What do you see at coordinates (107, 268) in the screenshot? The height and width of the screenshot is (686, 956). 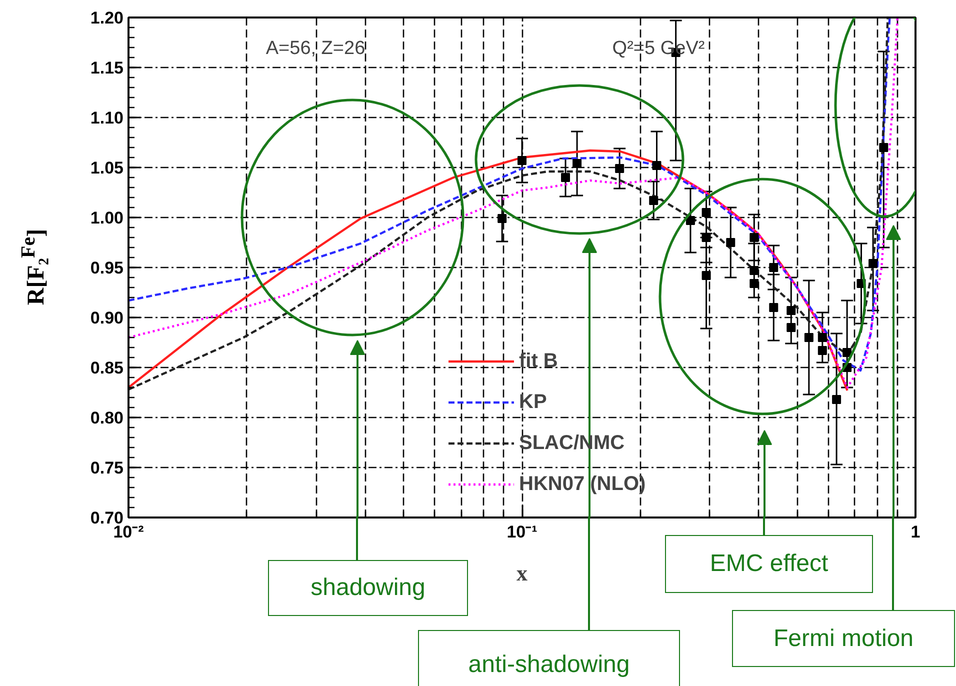 I see `y-tick-label: 0.95` at bounding box center [107, 268].